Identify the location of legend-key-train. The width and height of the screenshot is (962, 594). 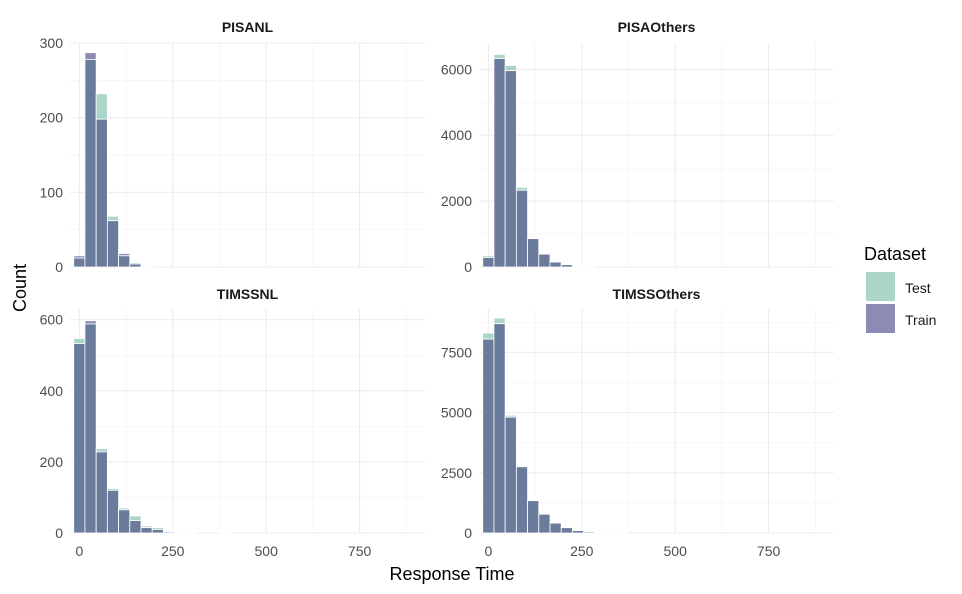
(880, 318).